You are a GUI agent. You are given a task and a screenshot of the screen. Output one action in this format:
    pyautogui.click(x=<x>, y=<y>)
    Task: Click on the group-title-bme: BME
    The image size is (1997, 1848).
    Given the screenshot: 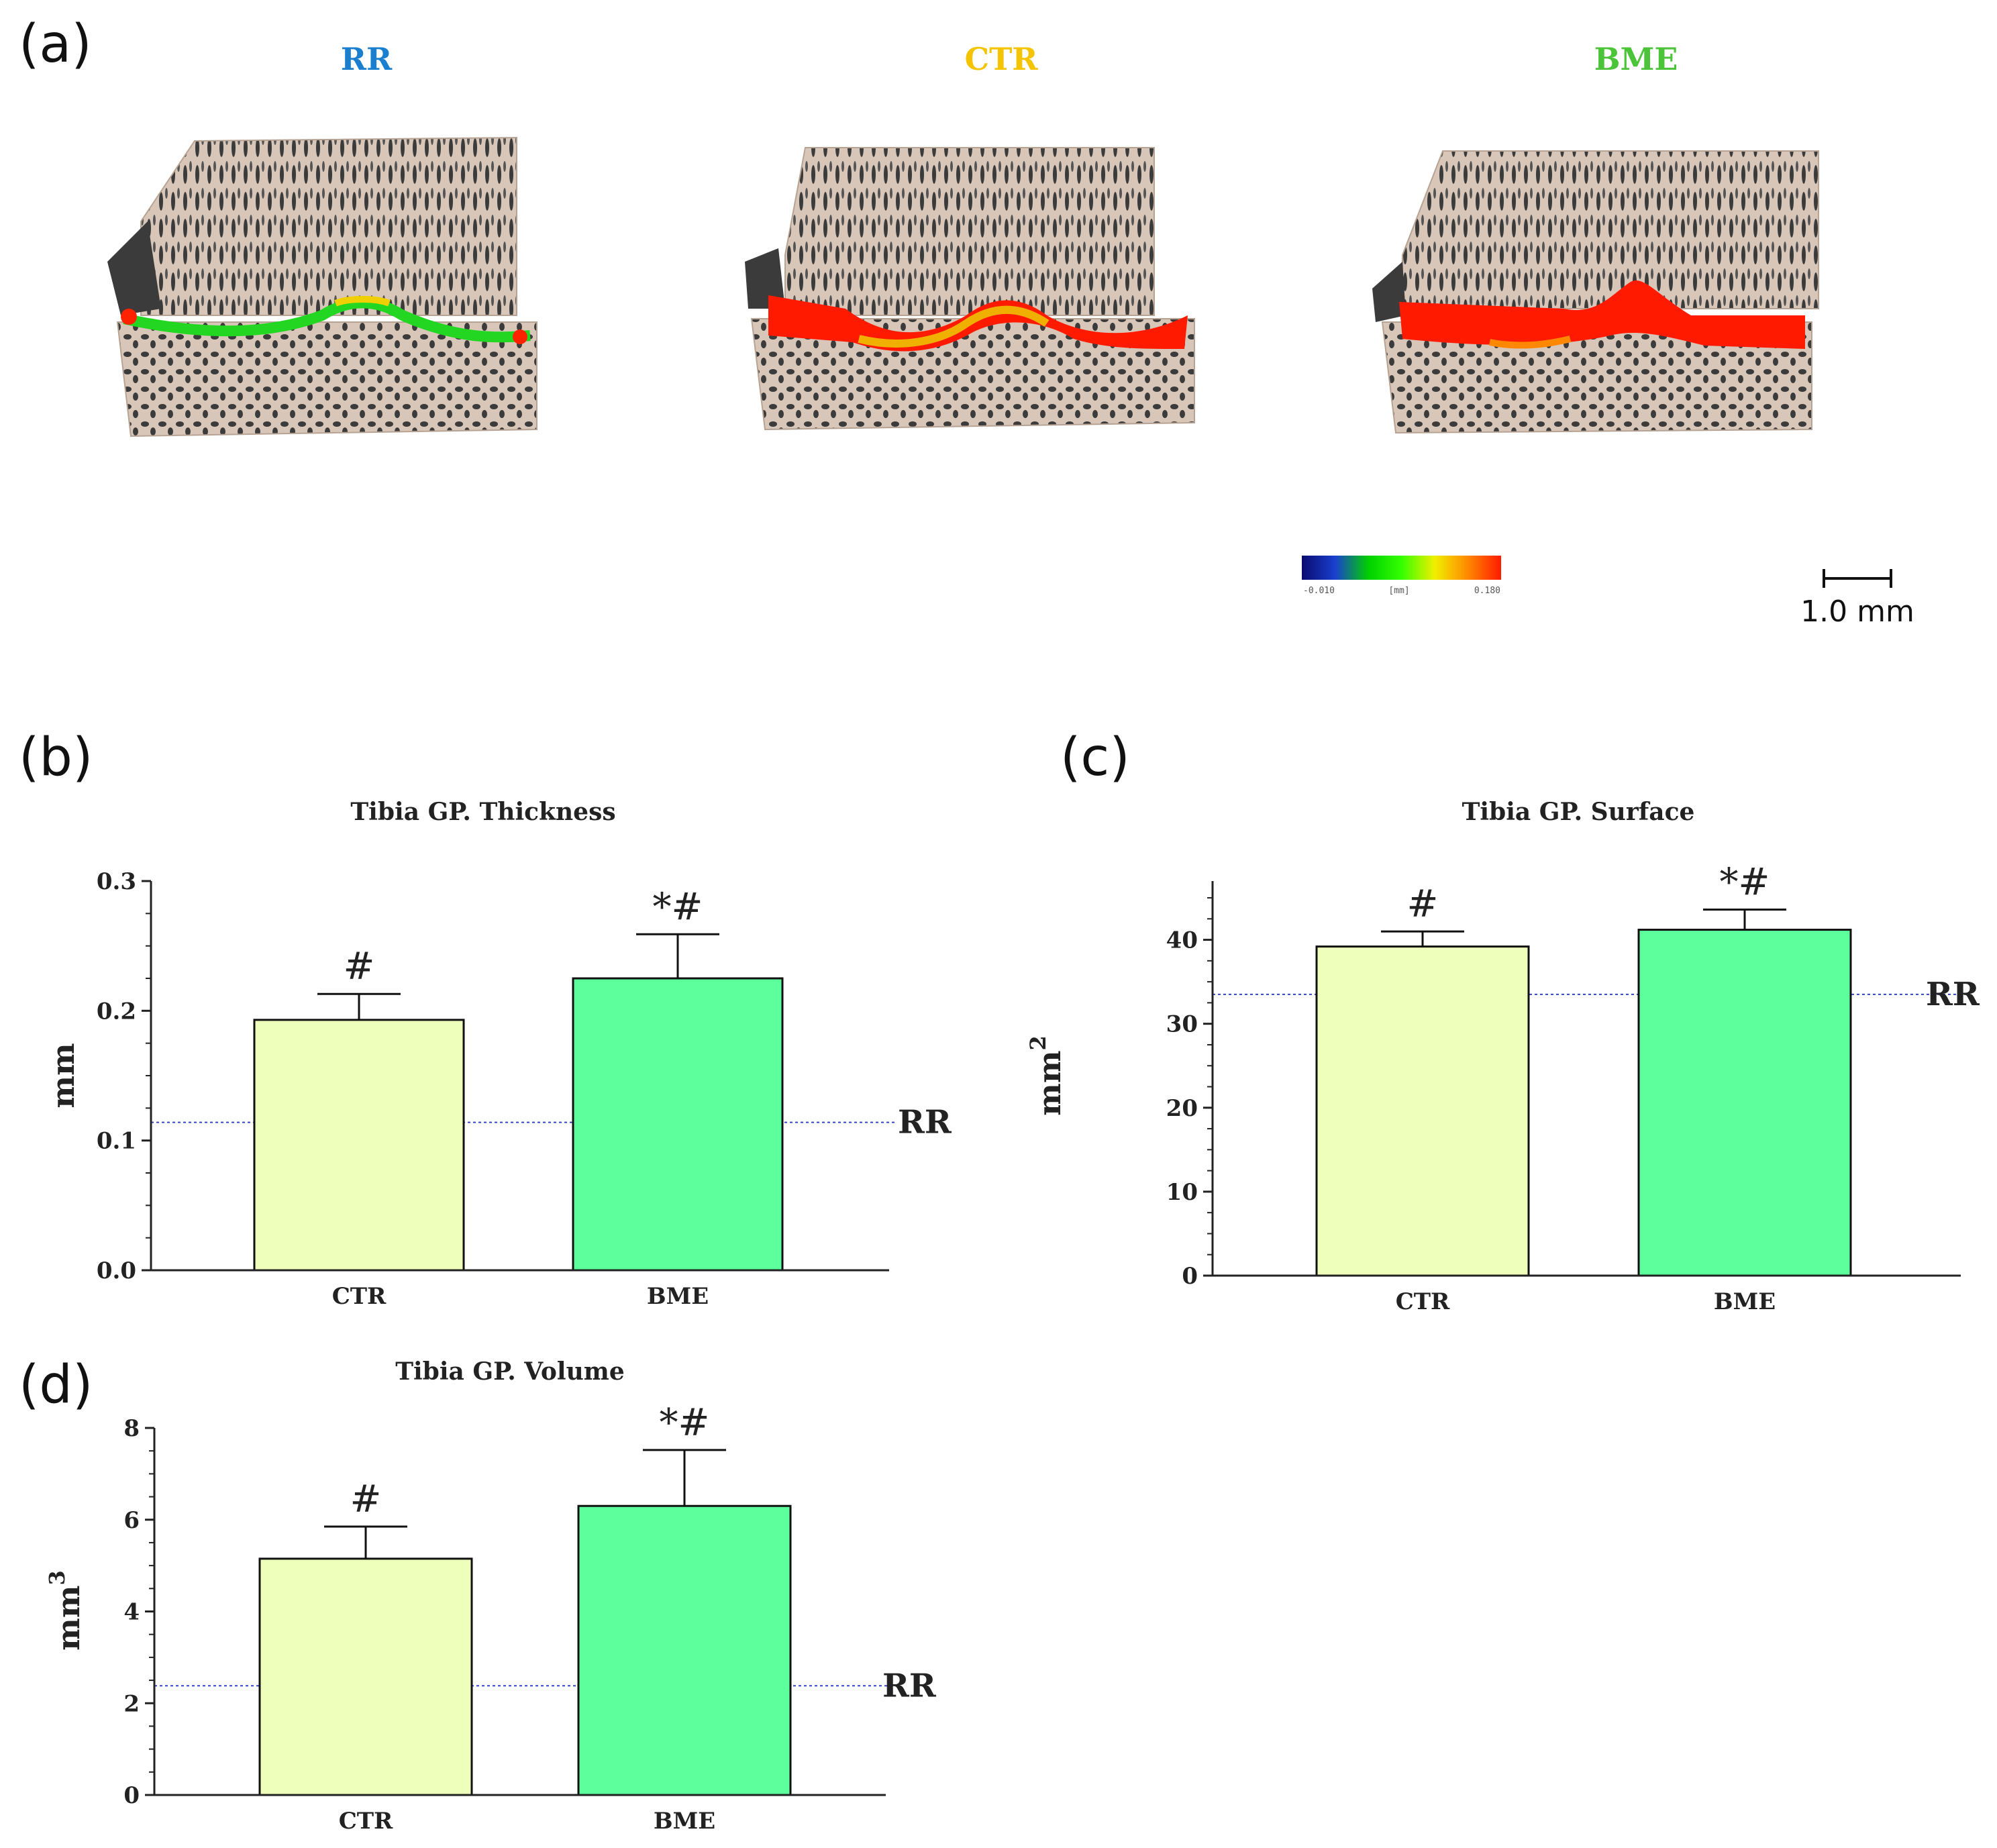 What is the action you would take?
    pyautogui.click(x=1636, y=59)
    